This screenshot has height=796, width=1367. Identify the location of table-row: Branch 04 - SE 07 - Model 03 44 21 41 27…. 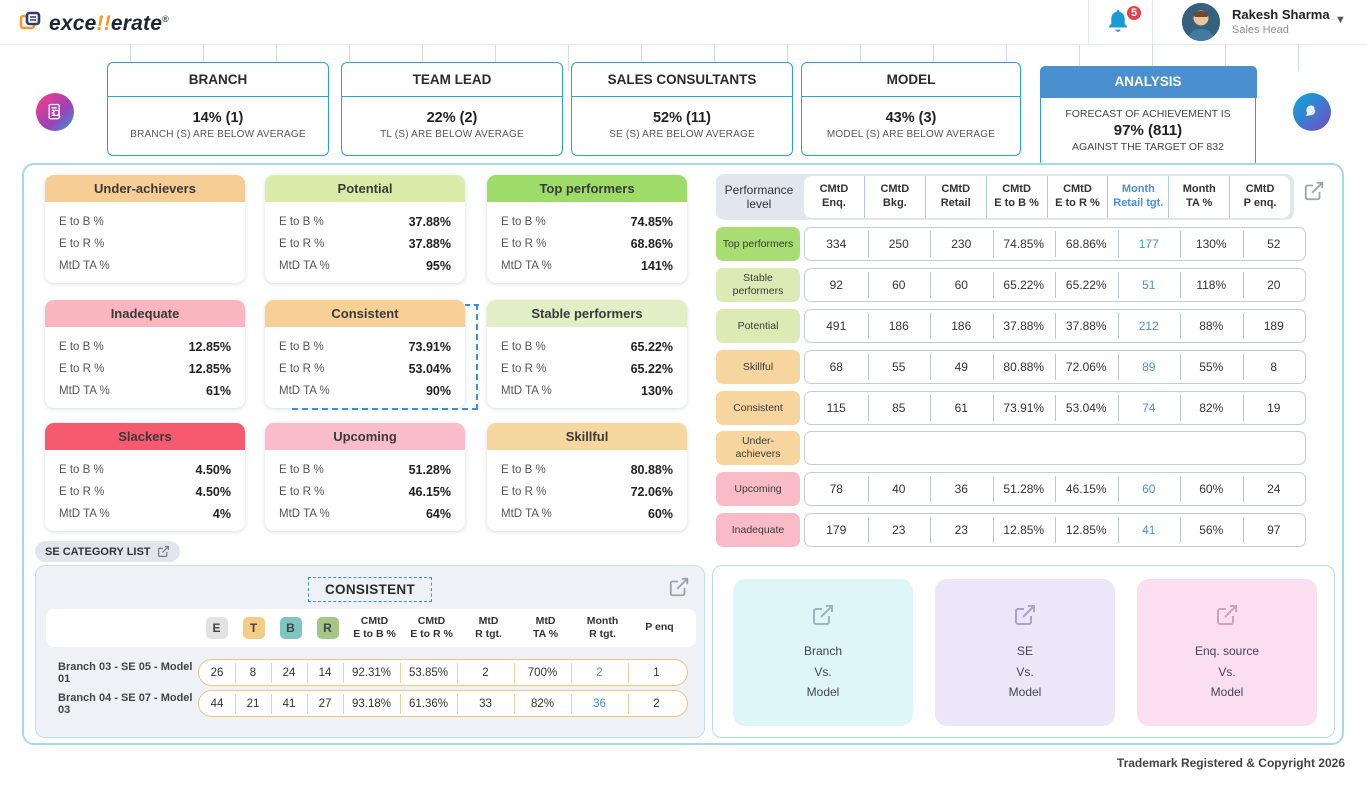
(367, 703).